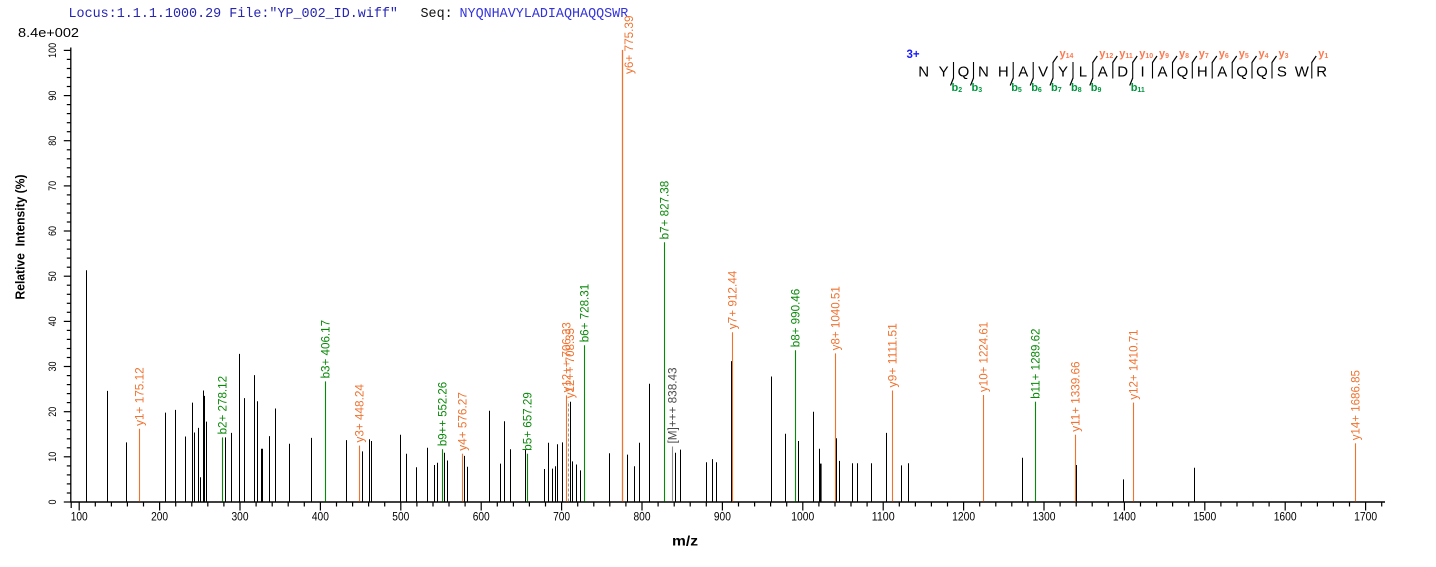  What do you see at coordinates (1036, 88) in the screenshot?
I see `svg-text: b6` at bounding box center [1036, 88].